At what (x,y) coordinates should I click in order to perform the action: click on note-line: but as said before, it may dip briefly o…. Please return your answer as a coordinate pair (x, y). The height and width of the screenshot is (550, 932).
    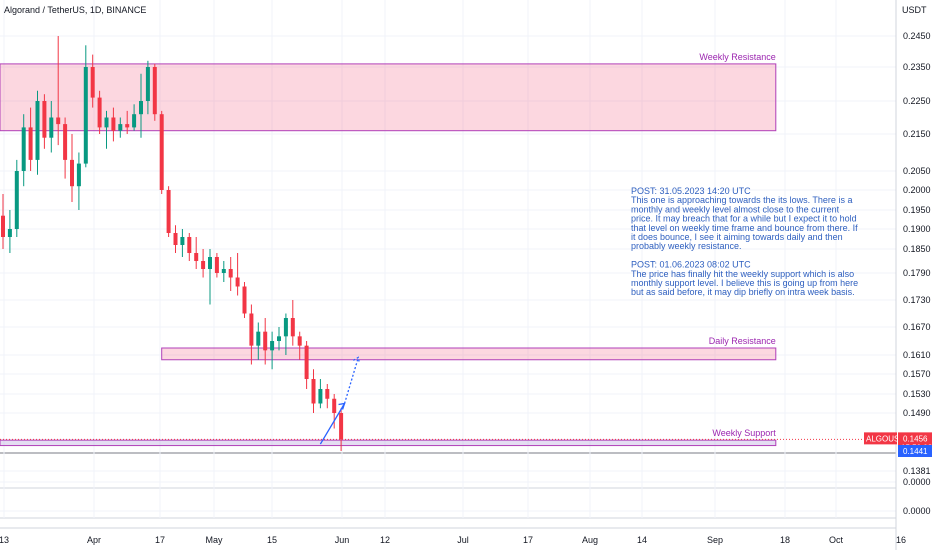
    Looking at the image, I should click on (743, 292).